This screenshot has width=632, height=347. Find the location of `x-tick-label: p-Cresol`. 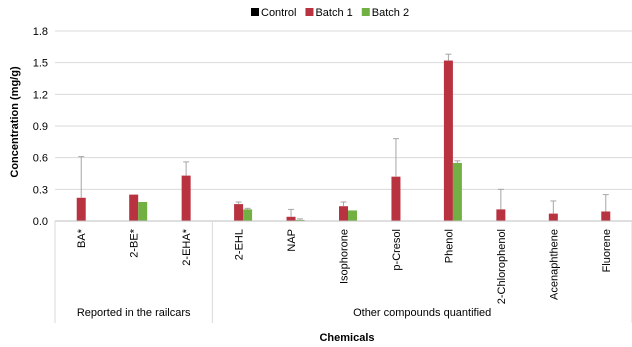

x-tick-label: p-Cresol is located at coordinates (397, 250).